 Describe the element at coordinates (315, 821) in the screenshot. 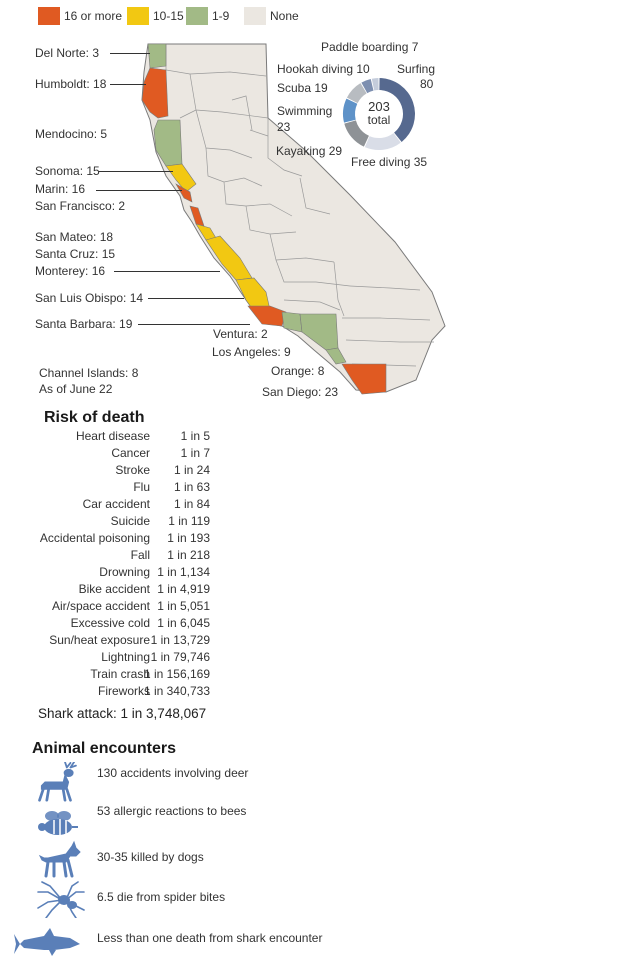

I see `animal-row-bee: 53 allergic reactions to bees` at that location.